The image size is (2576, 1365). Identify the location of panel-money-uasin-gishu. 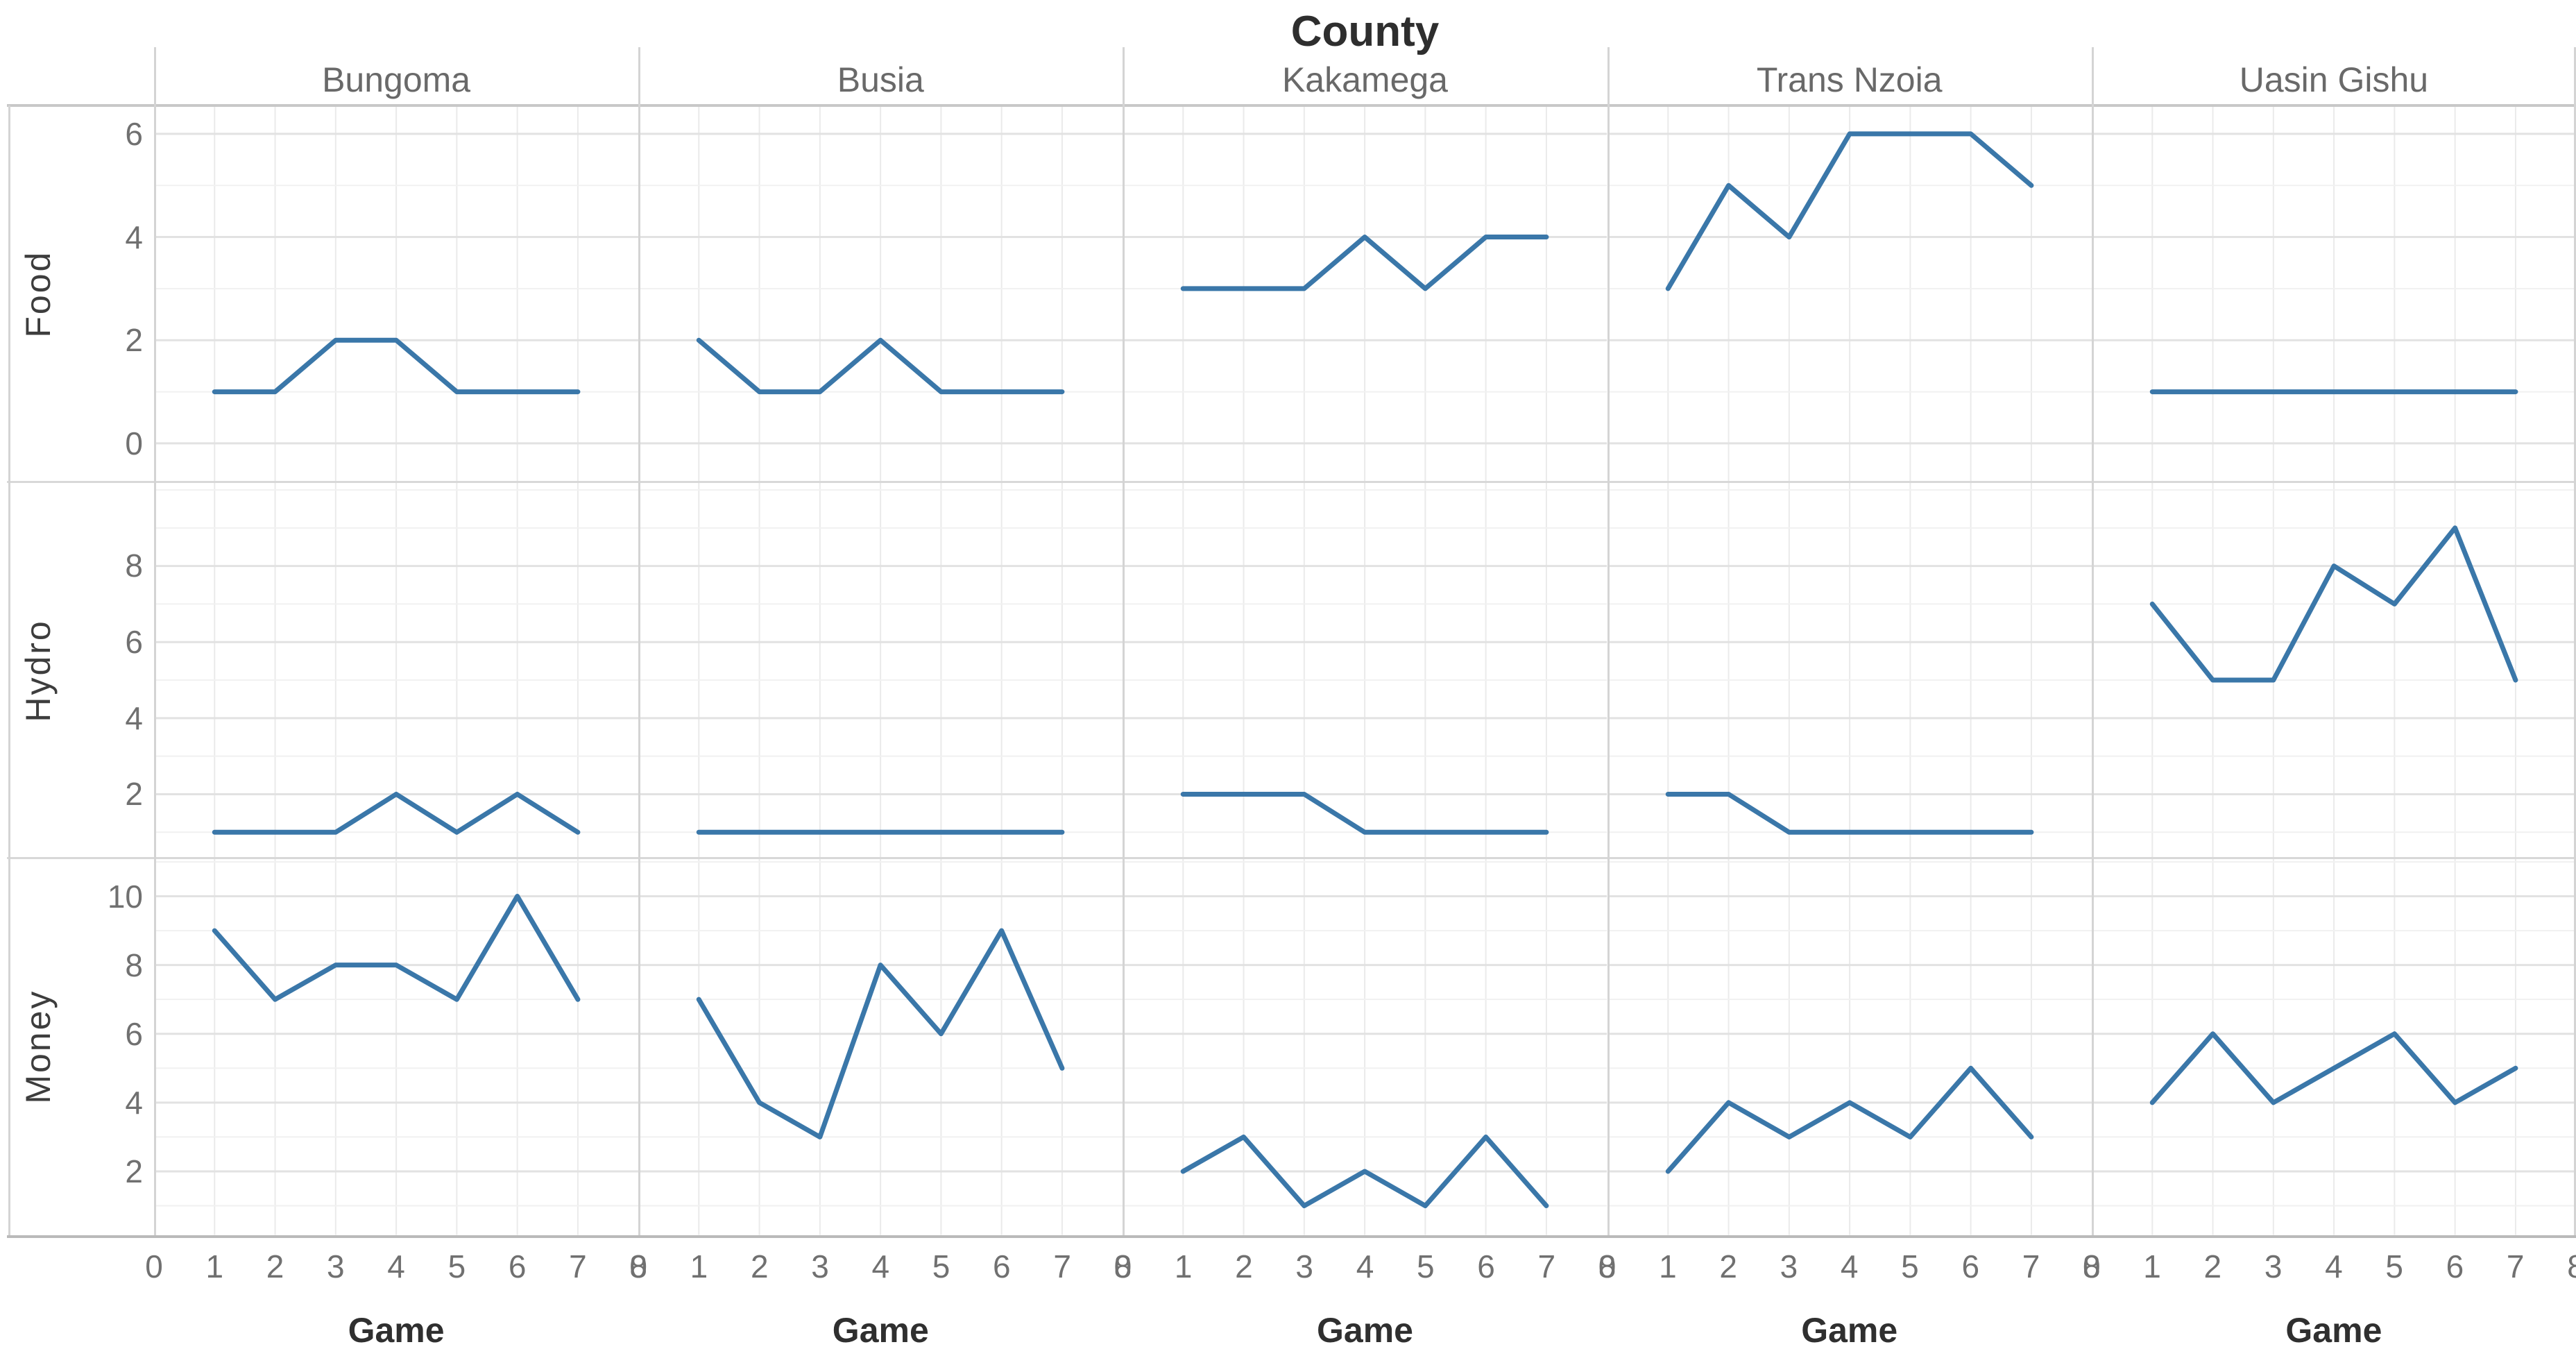
(2333, 1046).